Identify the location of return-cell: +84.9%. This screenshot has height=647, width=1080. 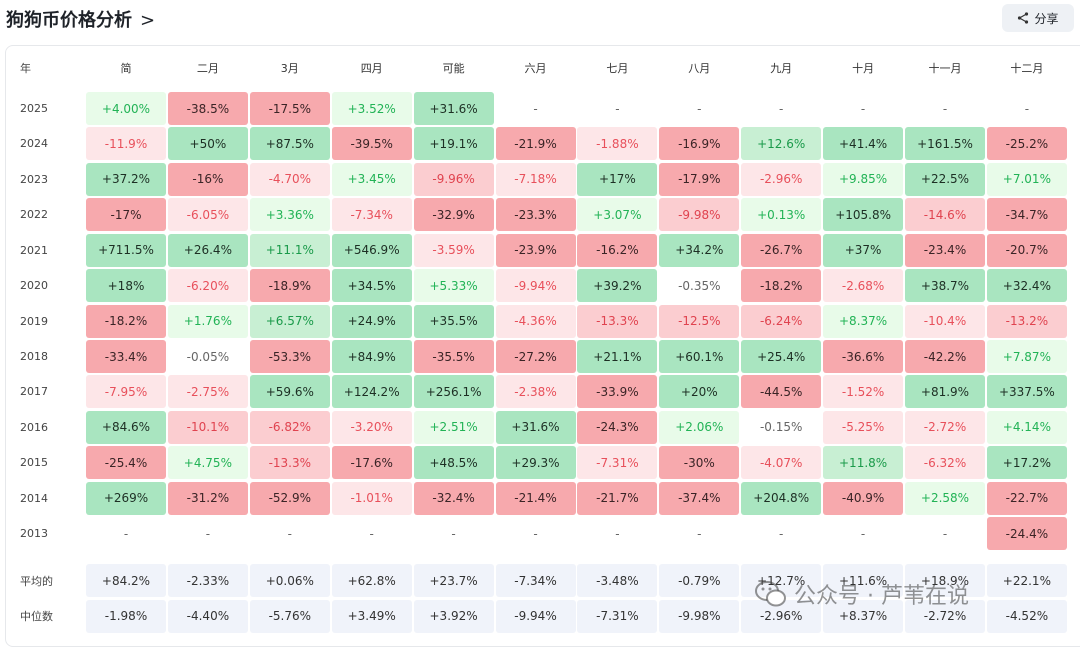
(371, 356).